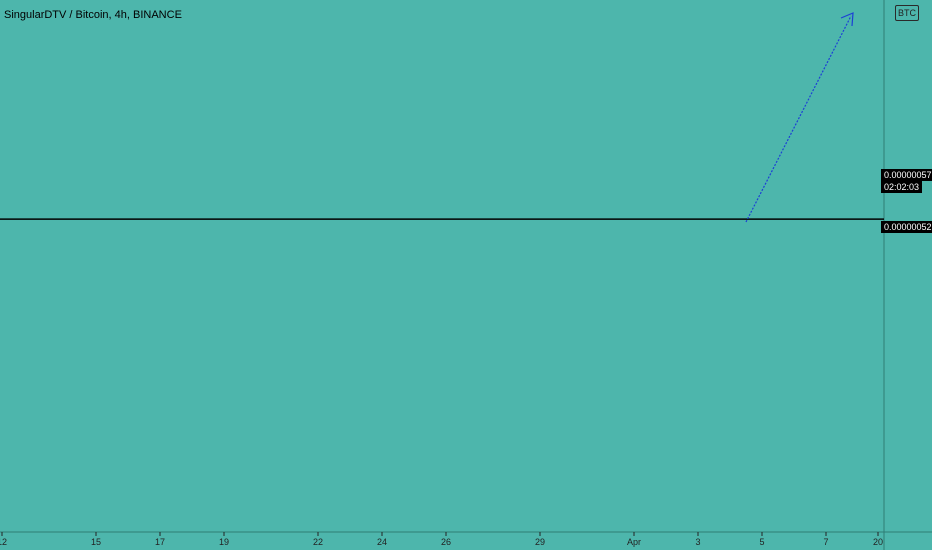  Describe the element at coordinates (906, 175) in the screenshot. I see `current-price-tag: 0.00000057` at that location.